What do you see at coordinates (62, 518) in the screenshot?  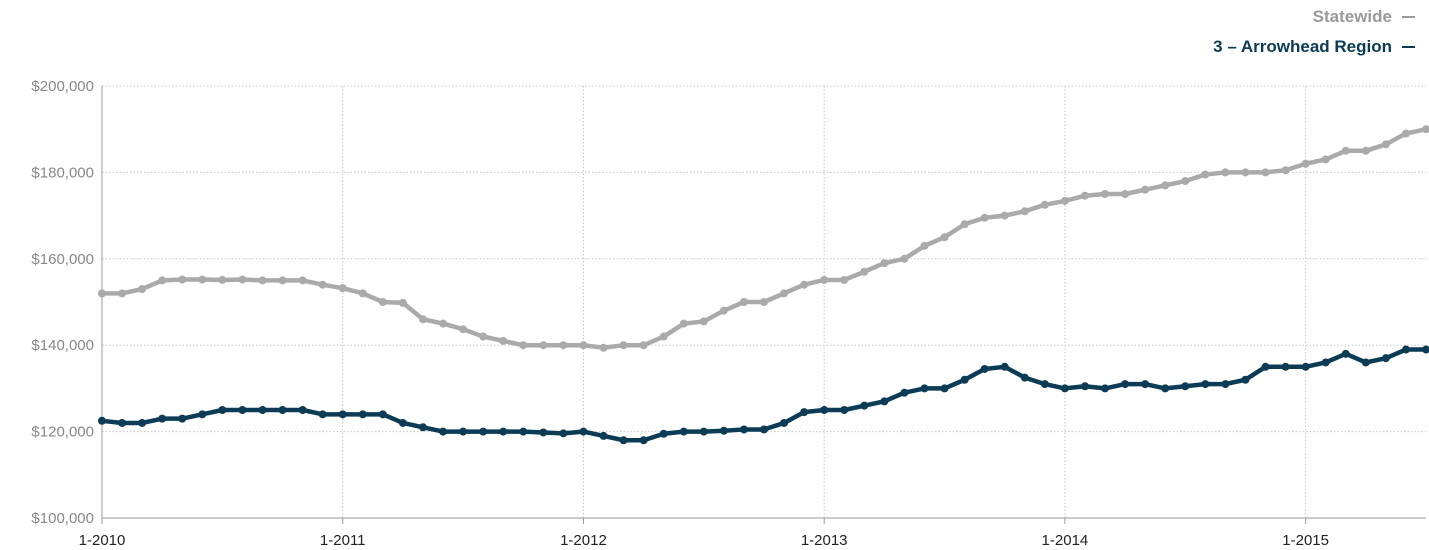 I see `y-tick-label: $100,000` at bounding box center [62, 518].